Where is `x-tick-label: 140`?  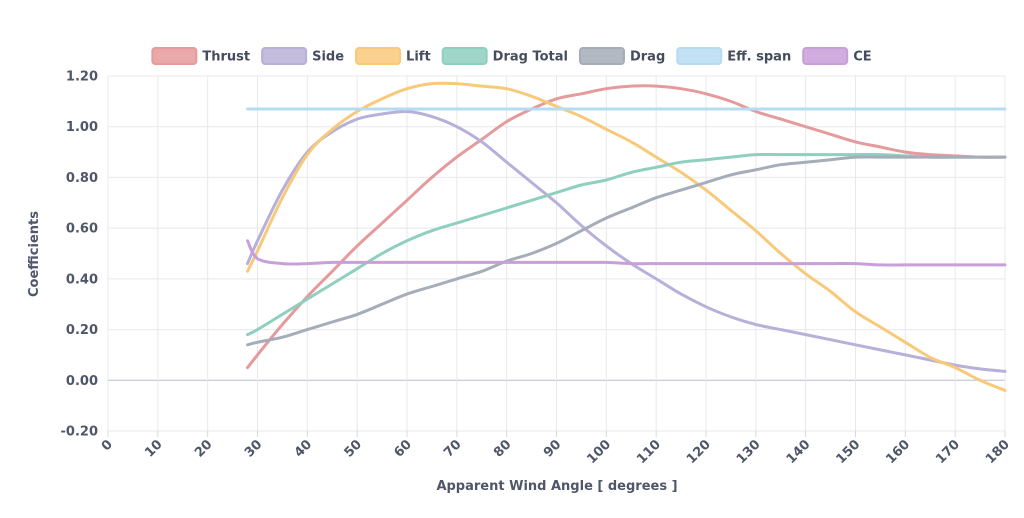 x-tick-label: 140 is located at coordinates (799, 452).